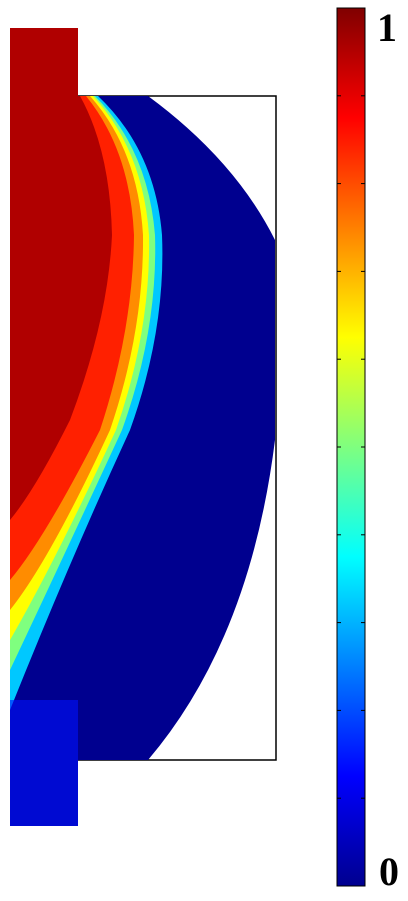  I want to click on colorbar-max-label: 1, so click(387, 27).